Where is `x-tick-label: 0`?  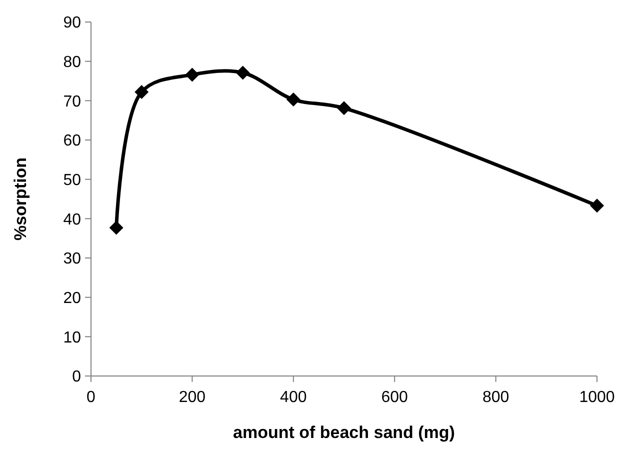
x-tick-label: 0 is located at coordinates (91, 397).